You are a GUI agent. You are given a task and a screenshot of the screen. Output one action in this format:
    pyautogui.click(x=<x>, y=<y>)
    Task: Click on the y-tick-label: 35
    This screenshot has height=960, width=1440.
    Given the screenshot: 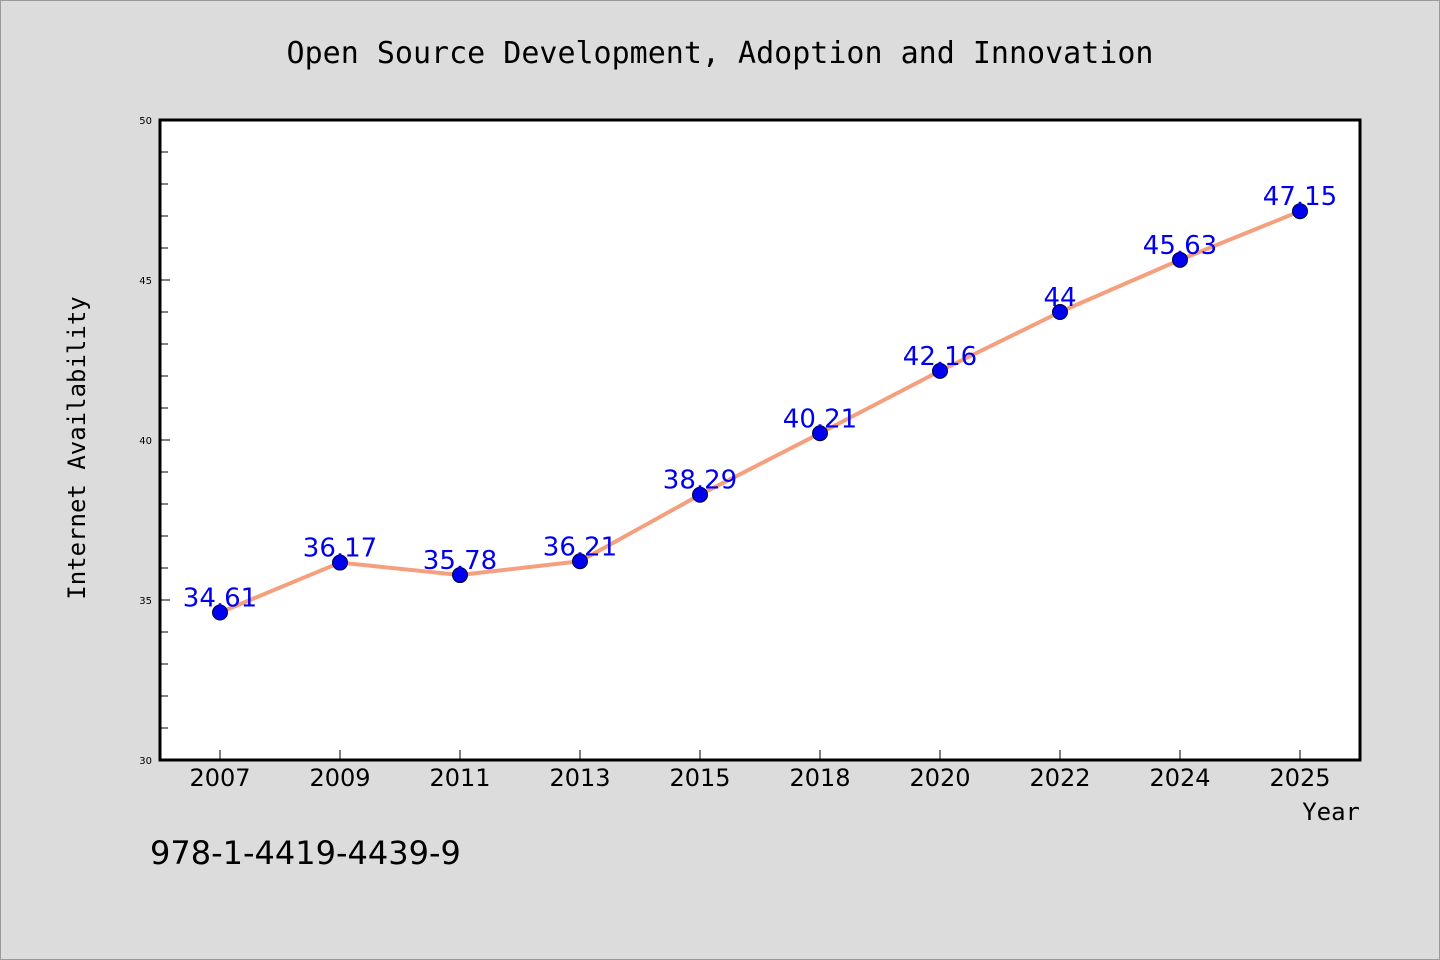 What is the action you would take?
    pyautogui.click(x=145, y=601)
    